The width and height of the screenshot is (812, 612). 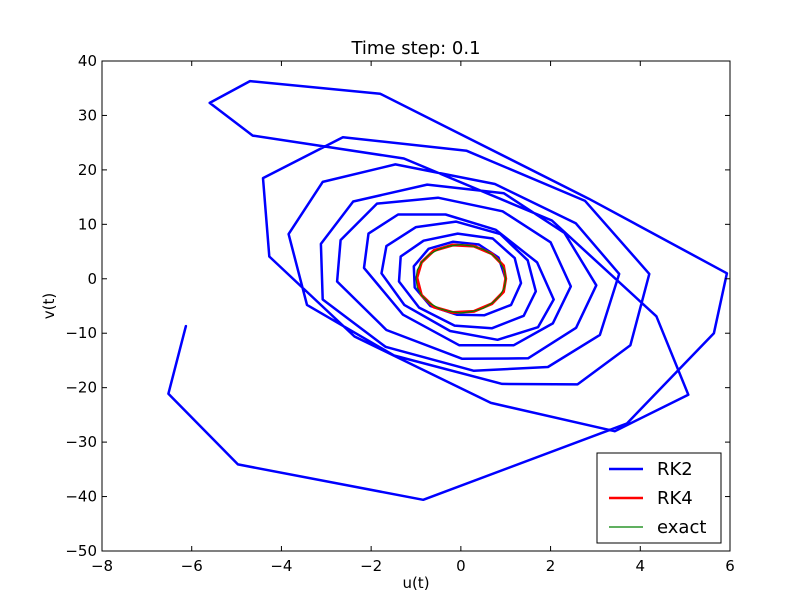 What do you see at coordinates (192, 566) in the screenshot?
I see `x-tick-label: −6` at bounding box center [192, 566].